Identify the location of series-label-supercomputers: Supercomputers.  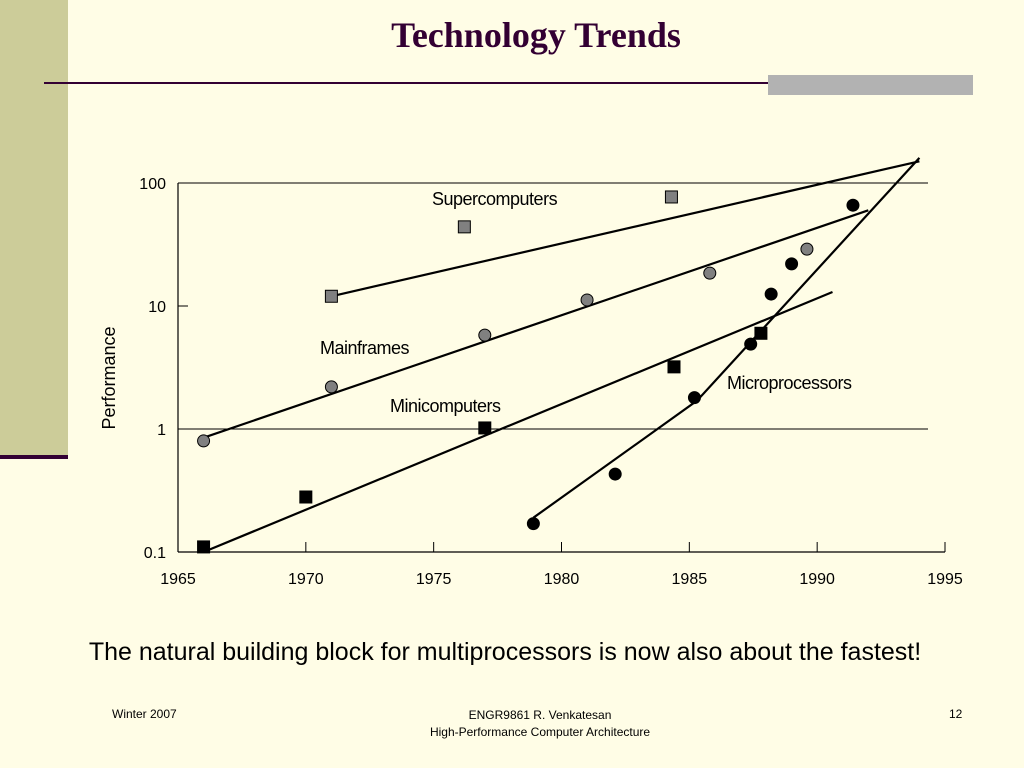
(495, 199).